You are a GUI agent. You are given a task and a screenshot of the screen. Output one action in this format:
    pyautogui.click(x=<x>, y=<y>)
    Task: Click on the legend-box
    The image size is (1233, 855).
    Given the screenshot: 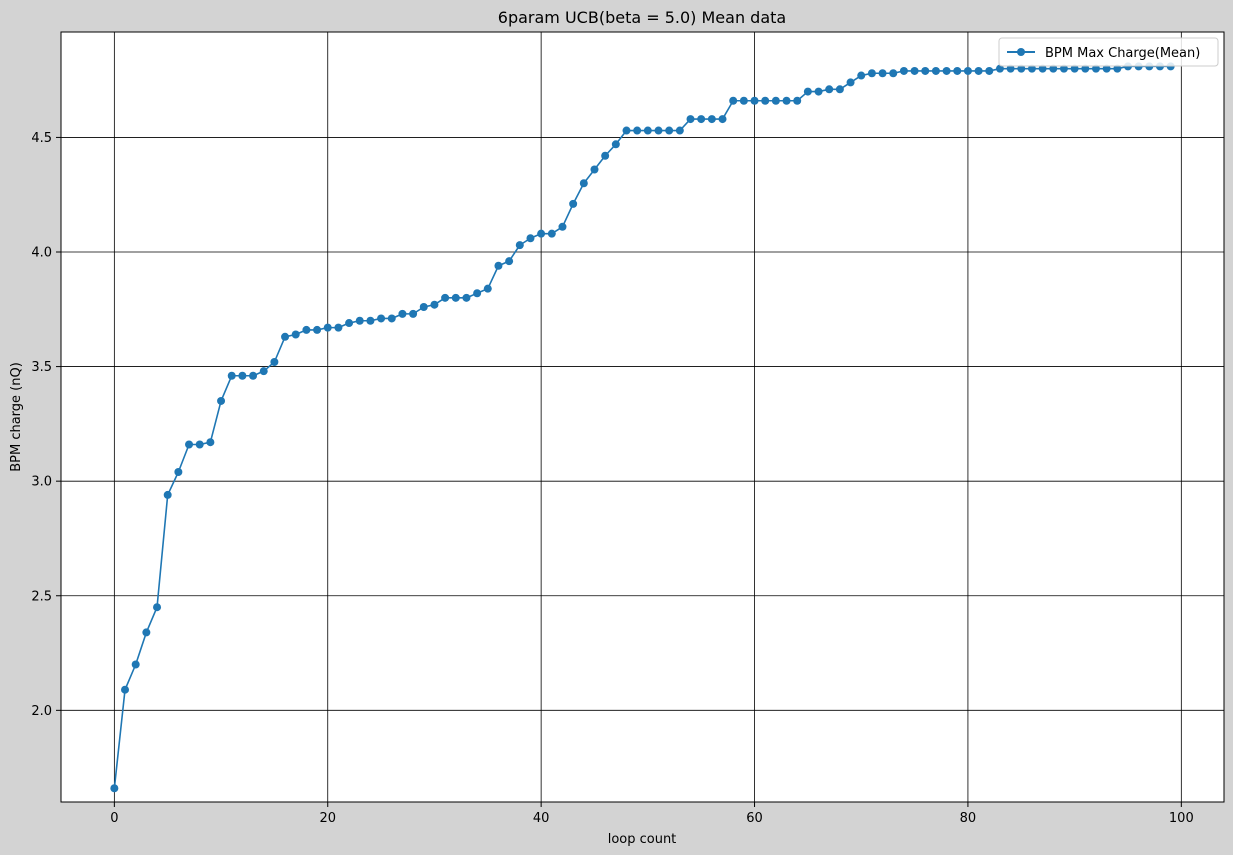 What is the action you would take?
    pyautogui.click(x=1108, y=52)
    